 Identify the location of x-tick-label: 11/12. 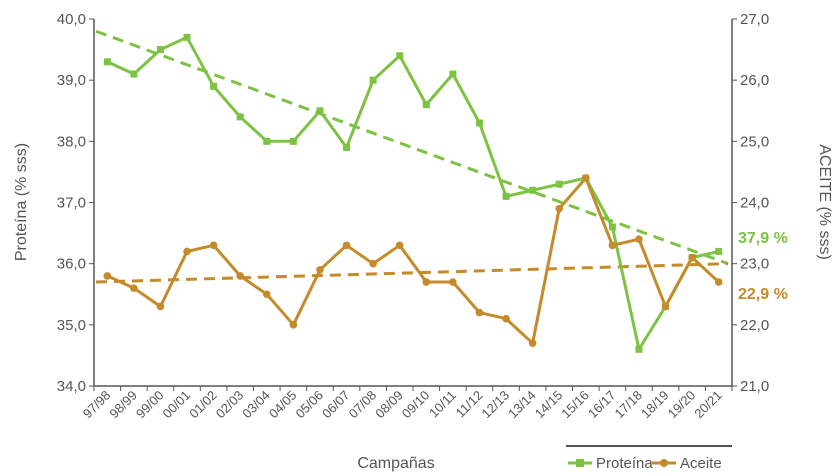
(469, 404).